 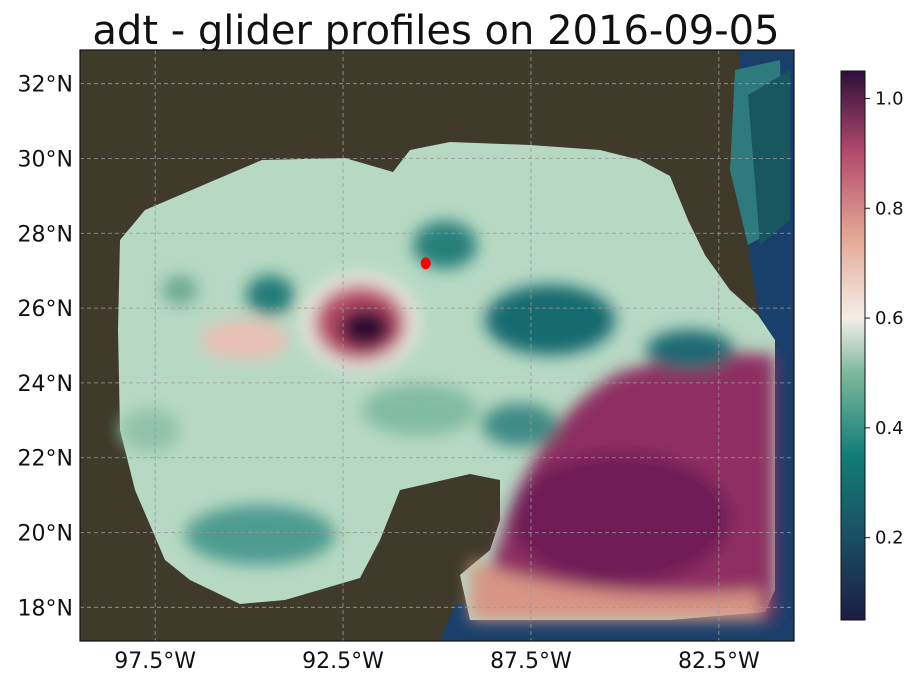 I want to click on map-title: adt - glider profiles on 2016-09-05, so click(x=435, y=31).